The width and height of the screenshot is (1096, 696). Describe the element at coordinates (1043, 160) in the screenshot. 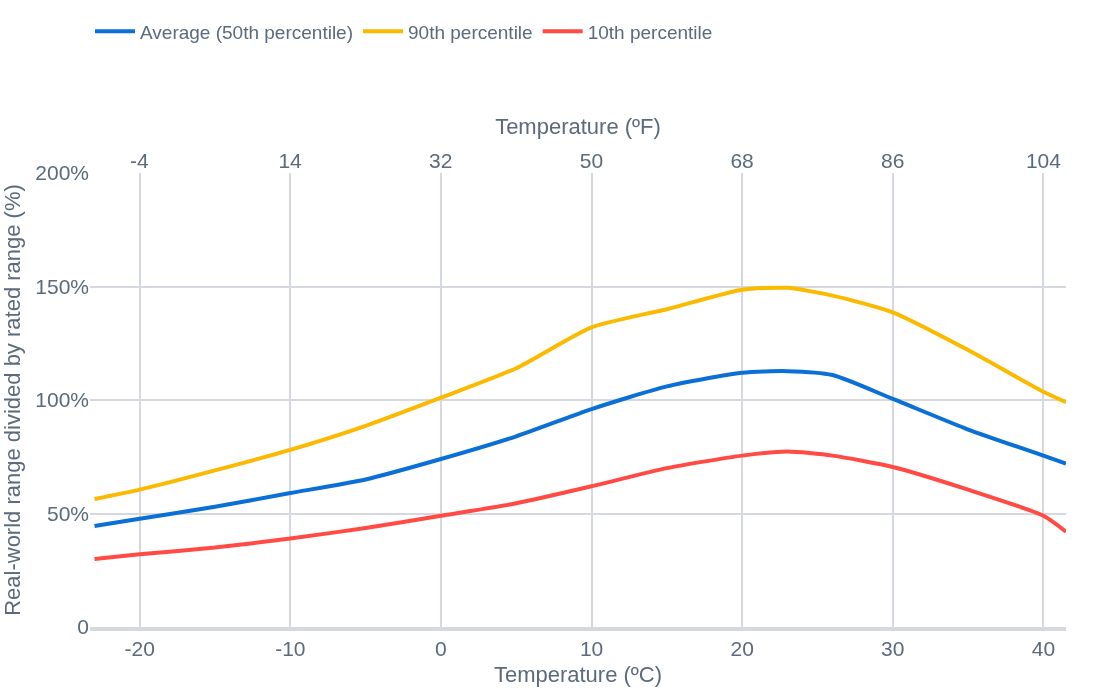

I see `x2-tick-label: 104` at that location.